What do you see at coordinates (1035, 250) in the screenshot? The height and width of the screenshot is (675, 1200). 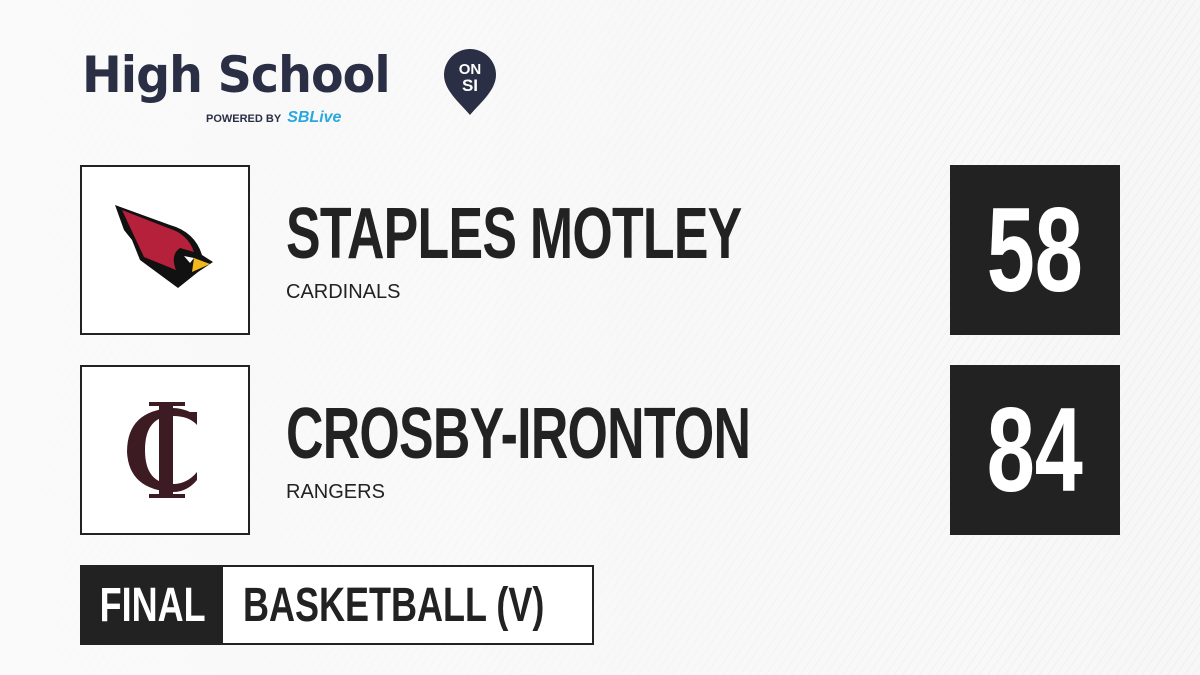 I see `team1-score: 58` at bounding box center [1035, 250].